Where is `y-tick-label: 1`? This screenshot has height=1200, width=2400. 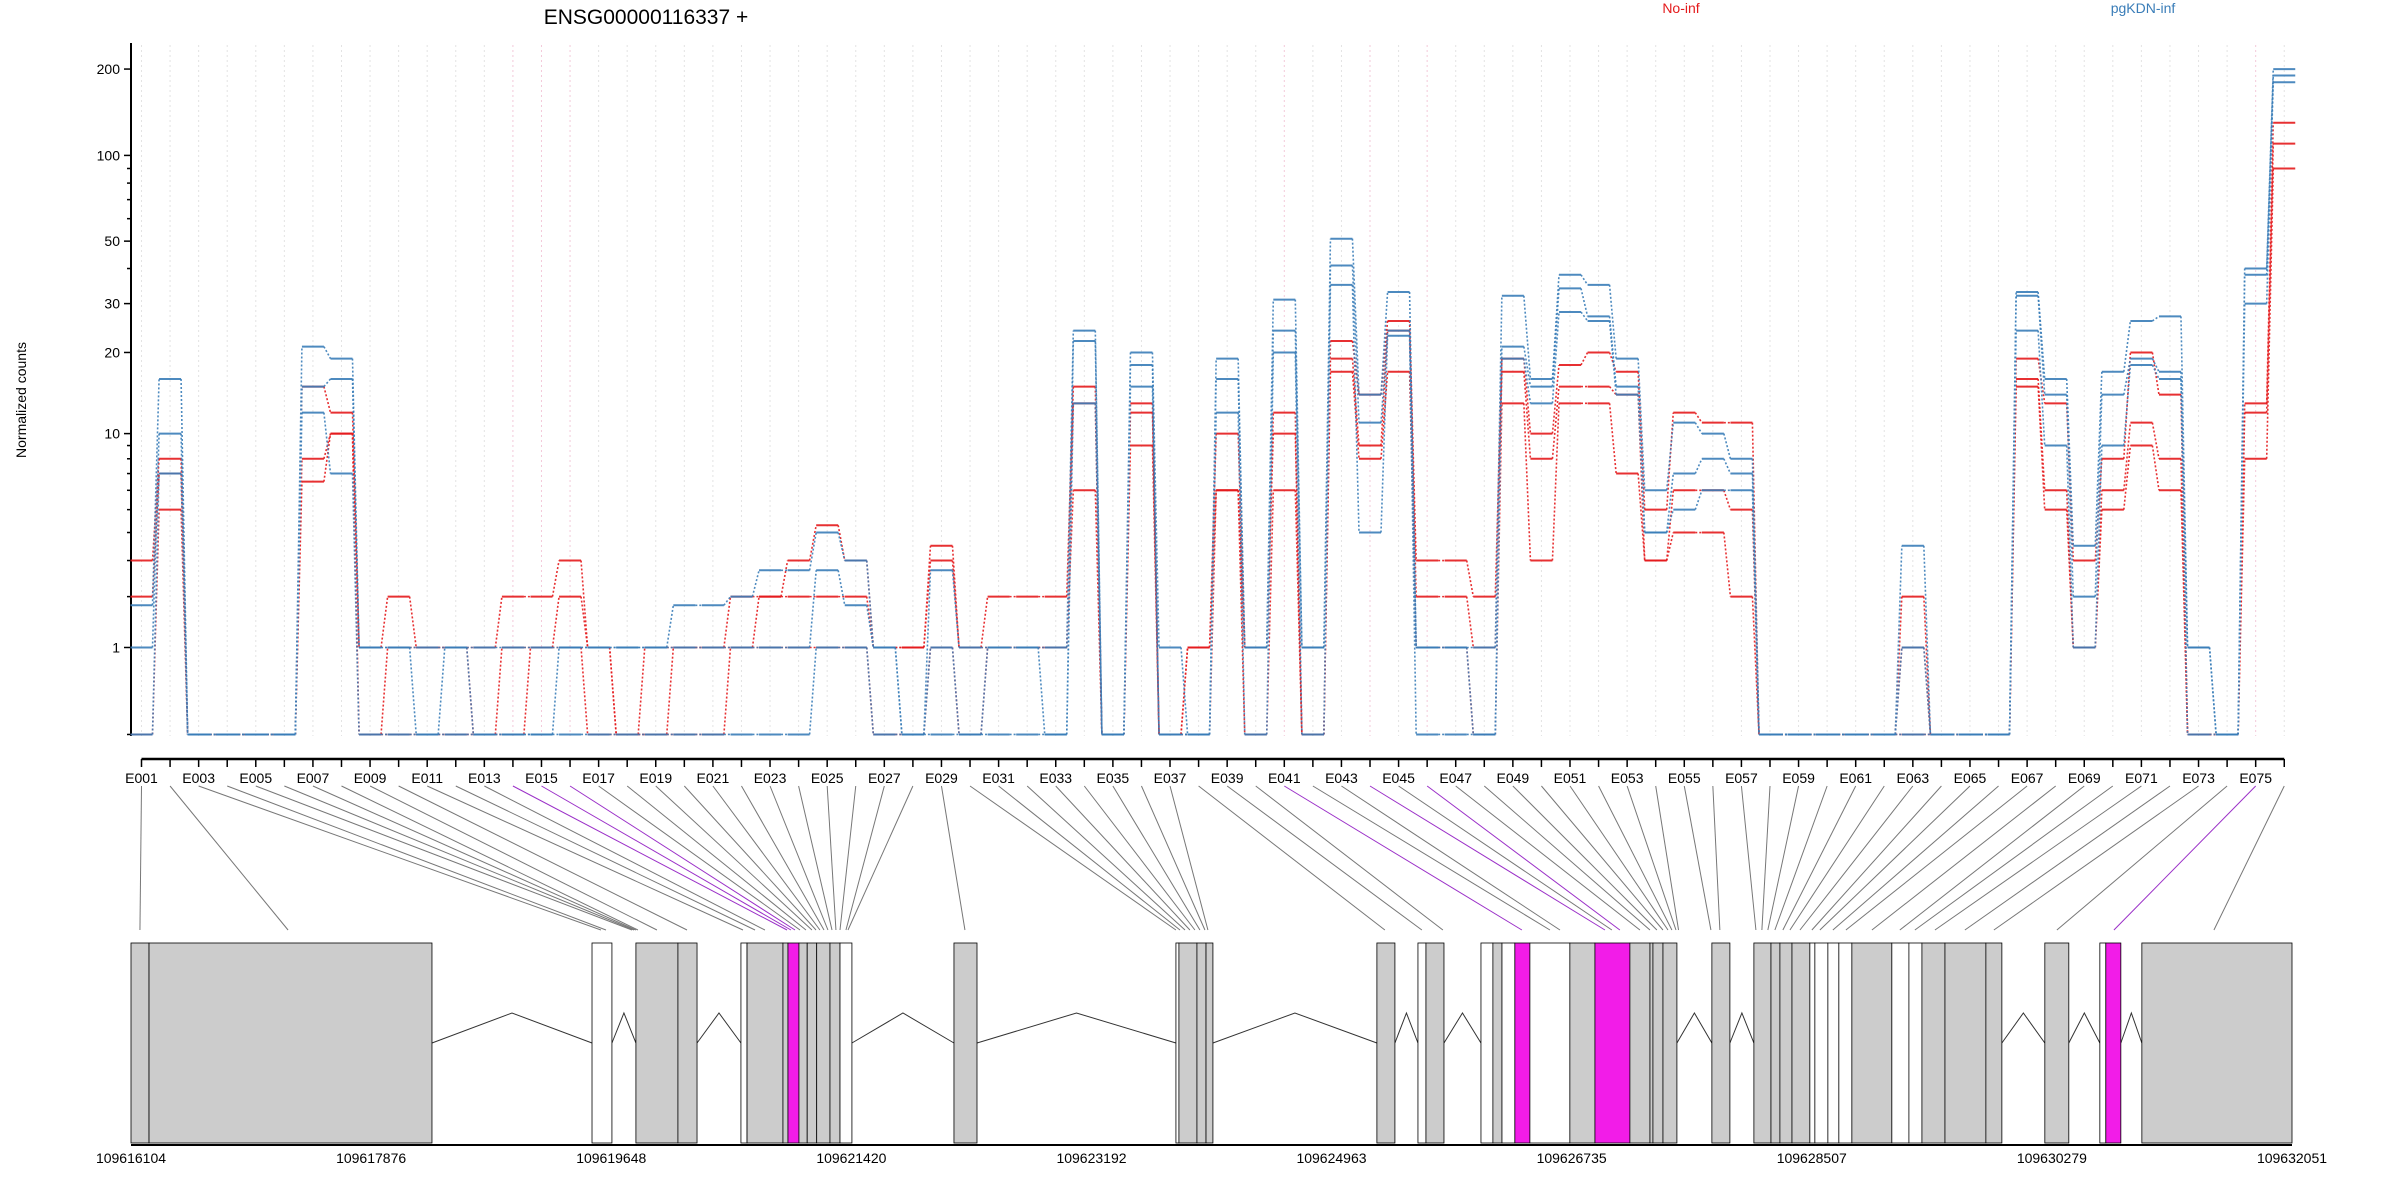
y-tick-label: 1 is located at coordinates (116, 647).